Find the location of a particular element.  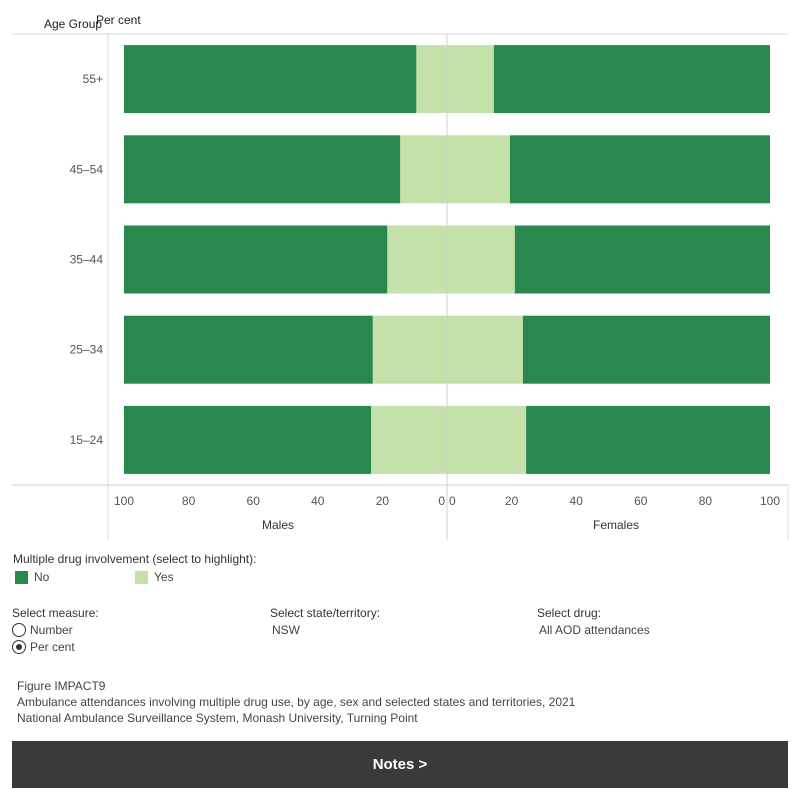

legend-label-yes: Yes is located at coordinates (164, 577).